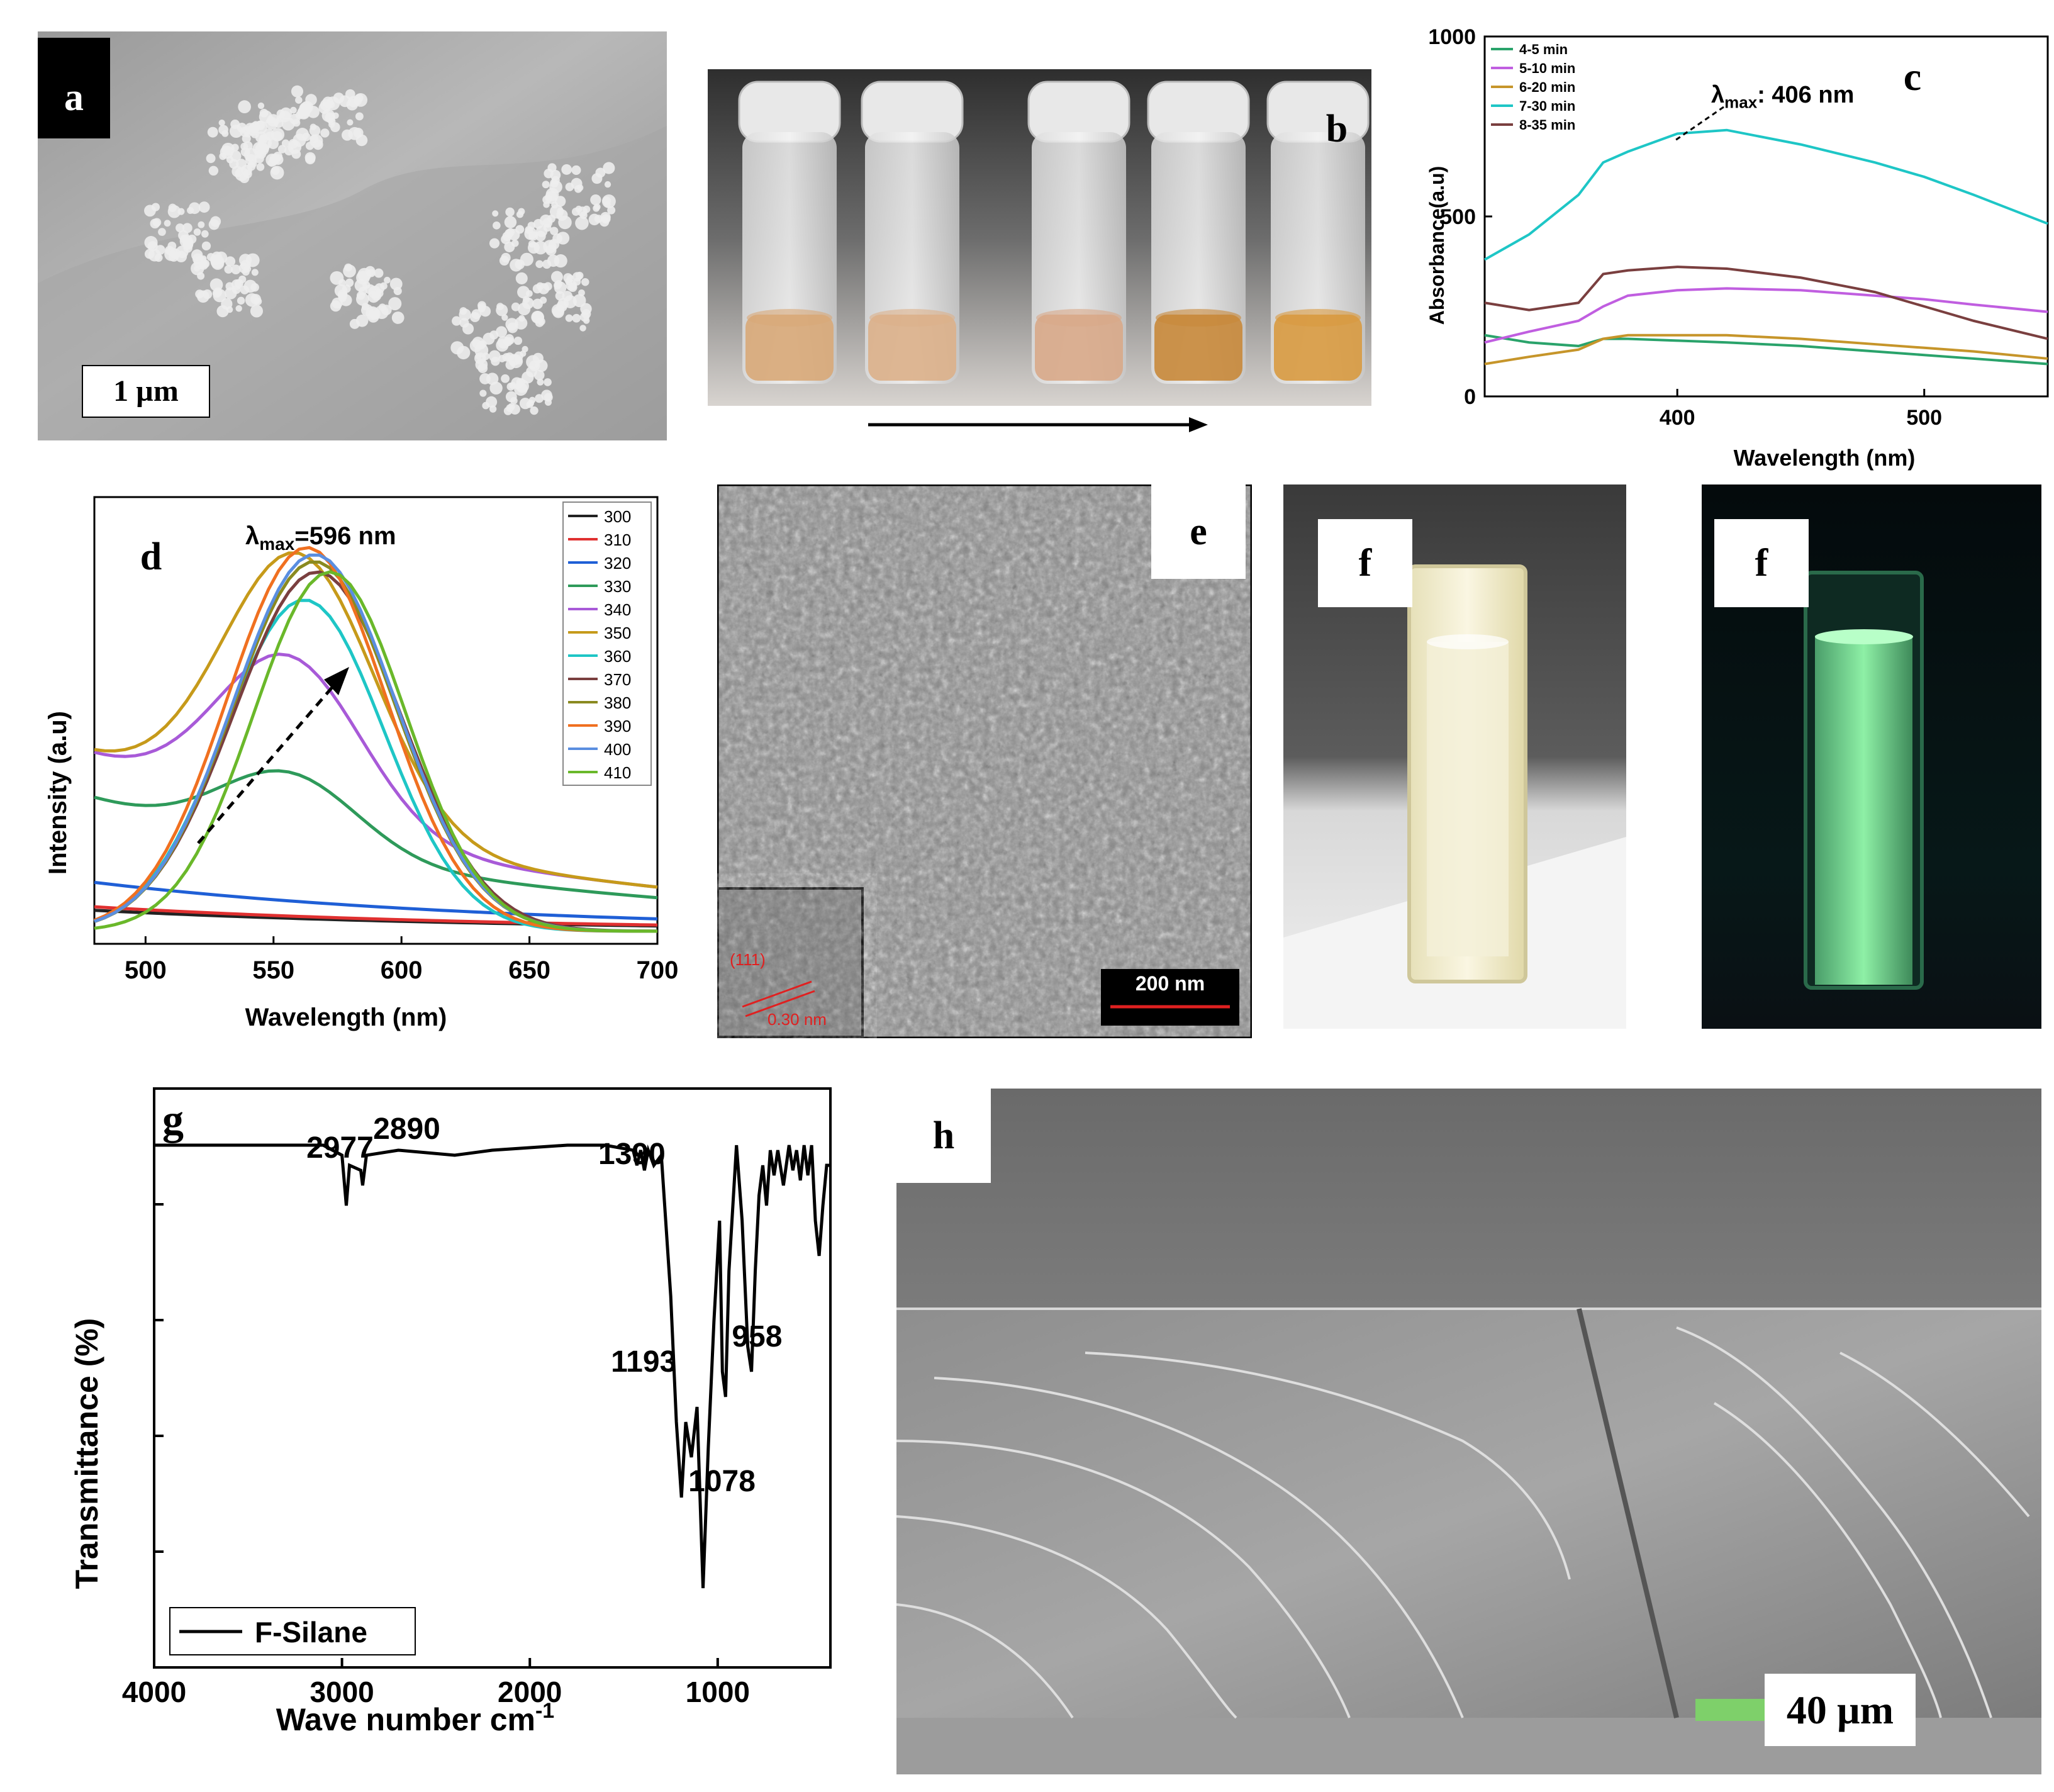 The width and height of the screenshot is (2054, 1792). I want to click on chart-g-peak-label: 958, so click(757, 1336).